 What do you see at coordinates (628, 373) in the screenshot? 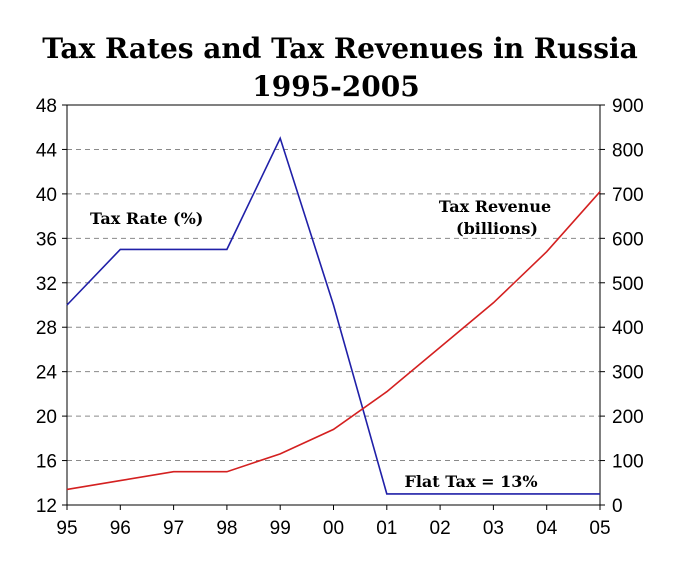
I see `y-right-tick-label: 300` at bounding box center [628, 373].